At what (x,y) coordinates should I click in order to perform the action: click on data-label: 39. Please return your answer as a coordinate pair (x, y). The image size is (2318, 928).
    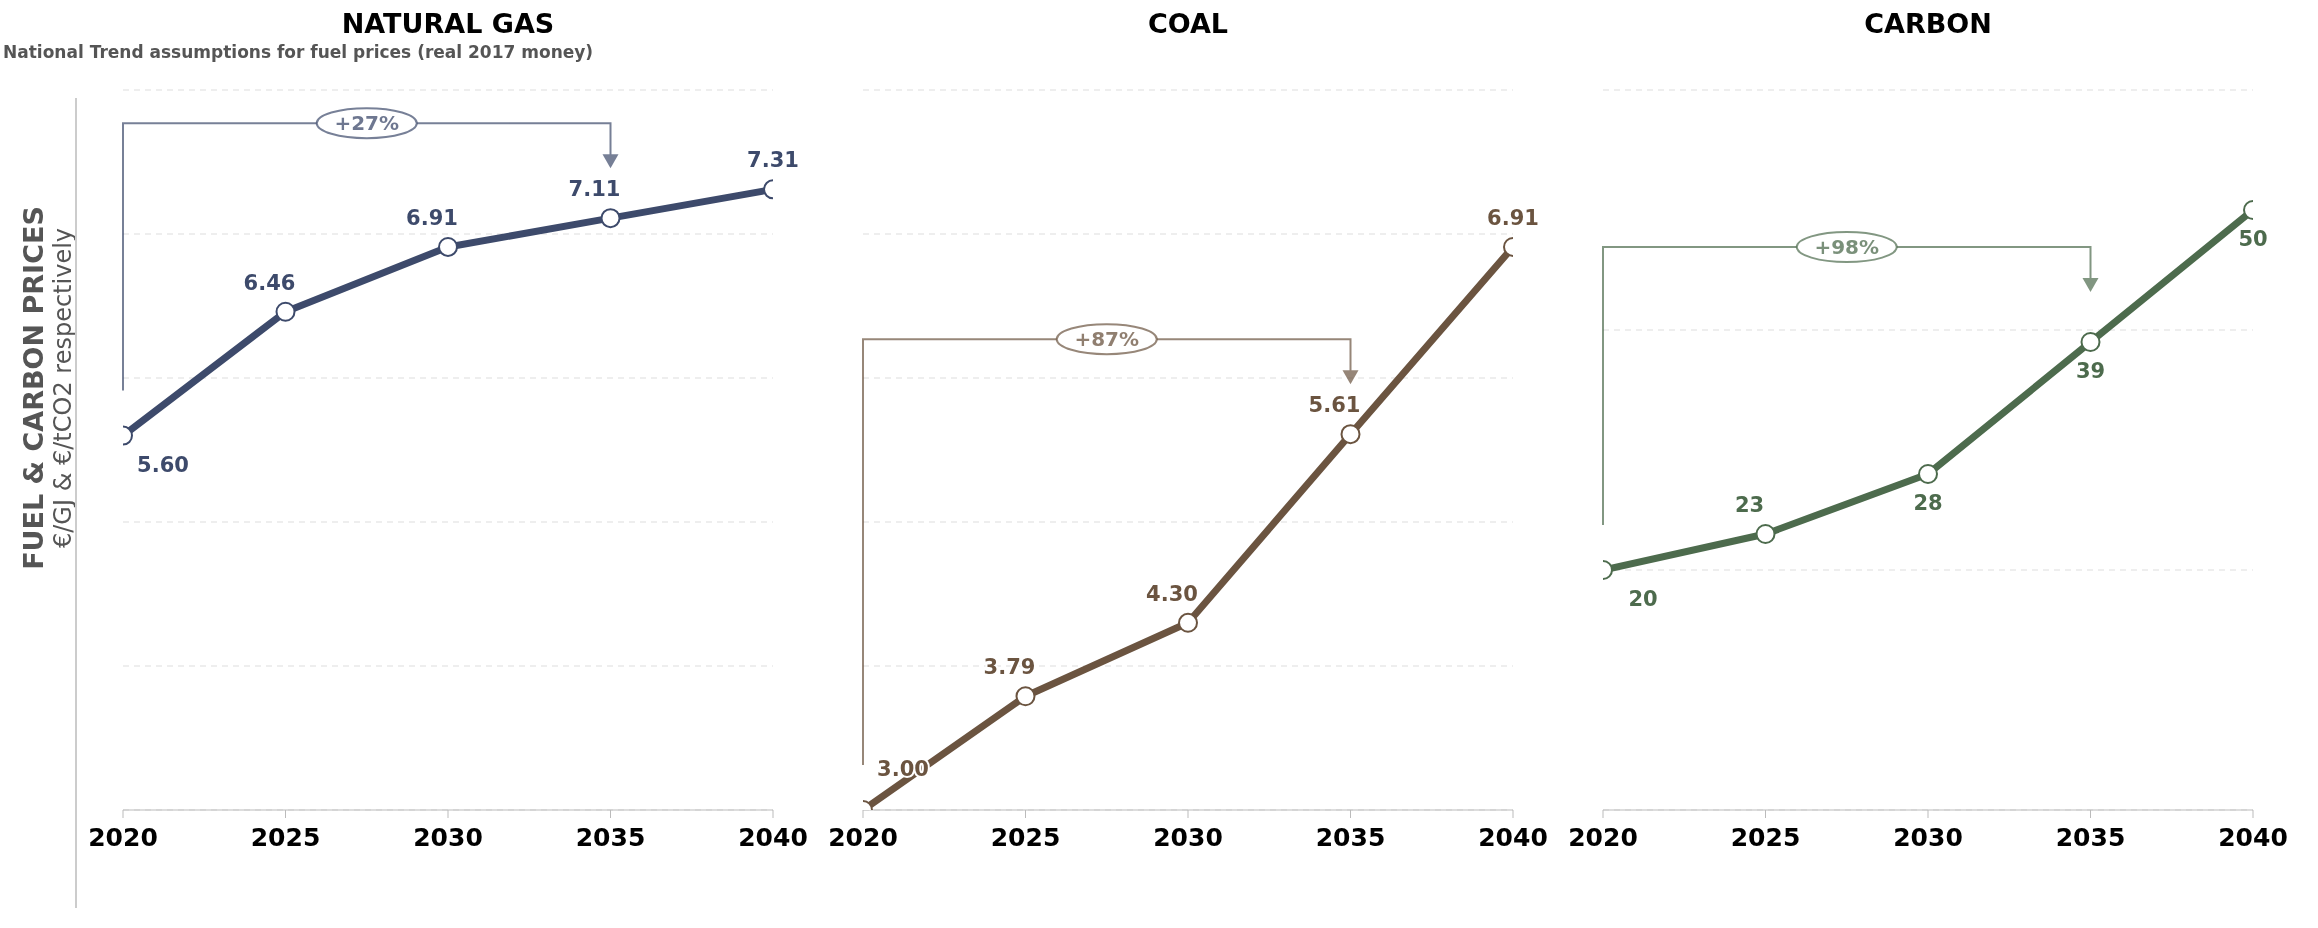
    Looking at the image, I should click on (2090, 371).